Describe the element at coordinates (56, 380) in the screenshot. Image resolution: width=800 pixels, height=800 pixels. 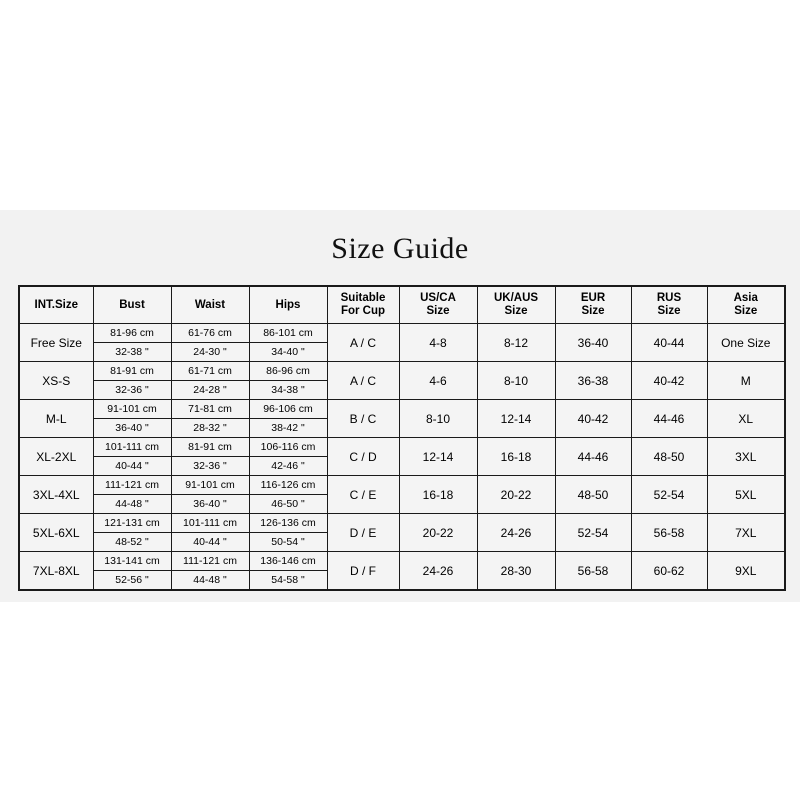
I see `cell-int-size: XS-S` at that location.